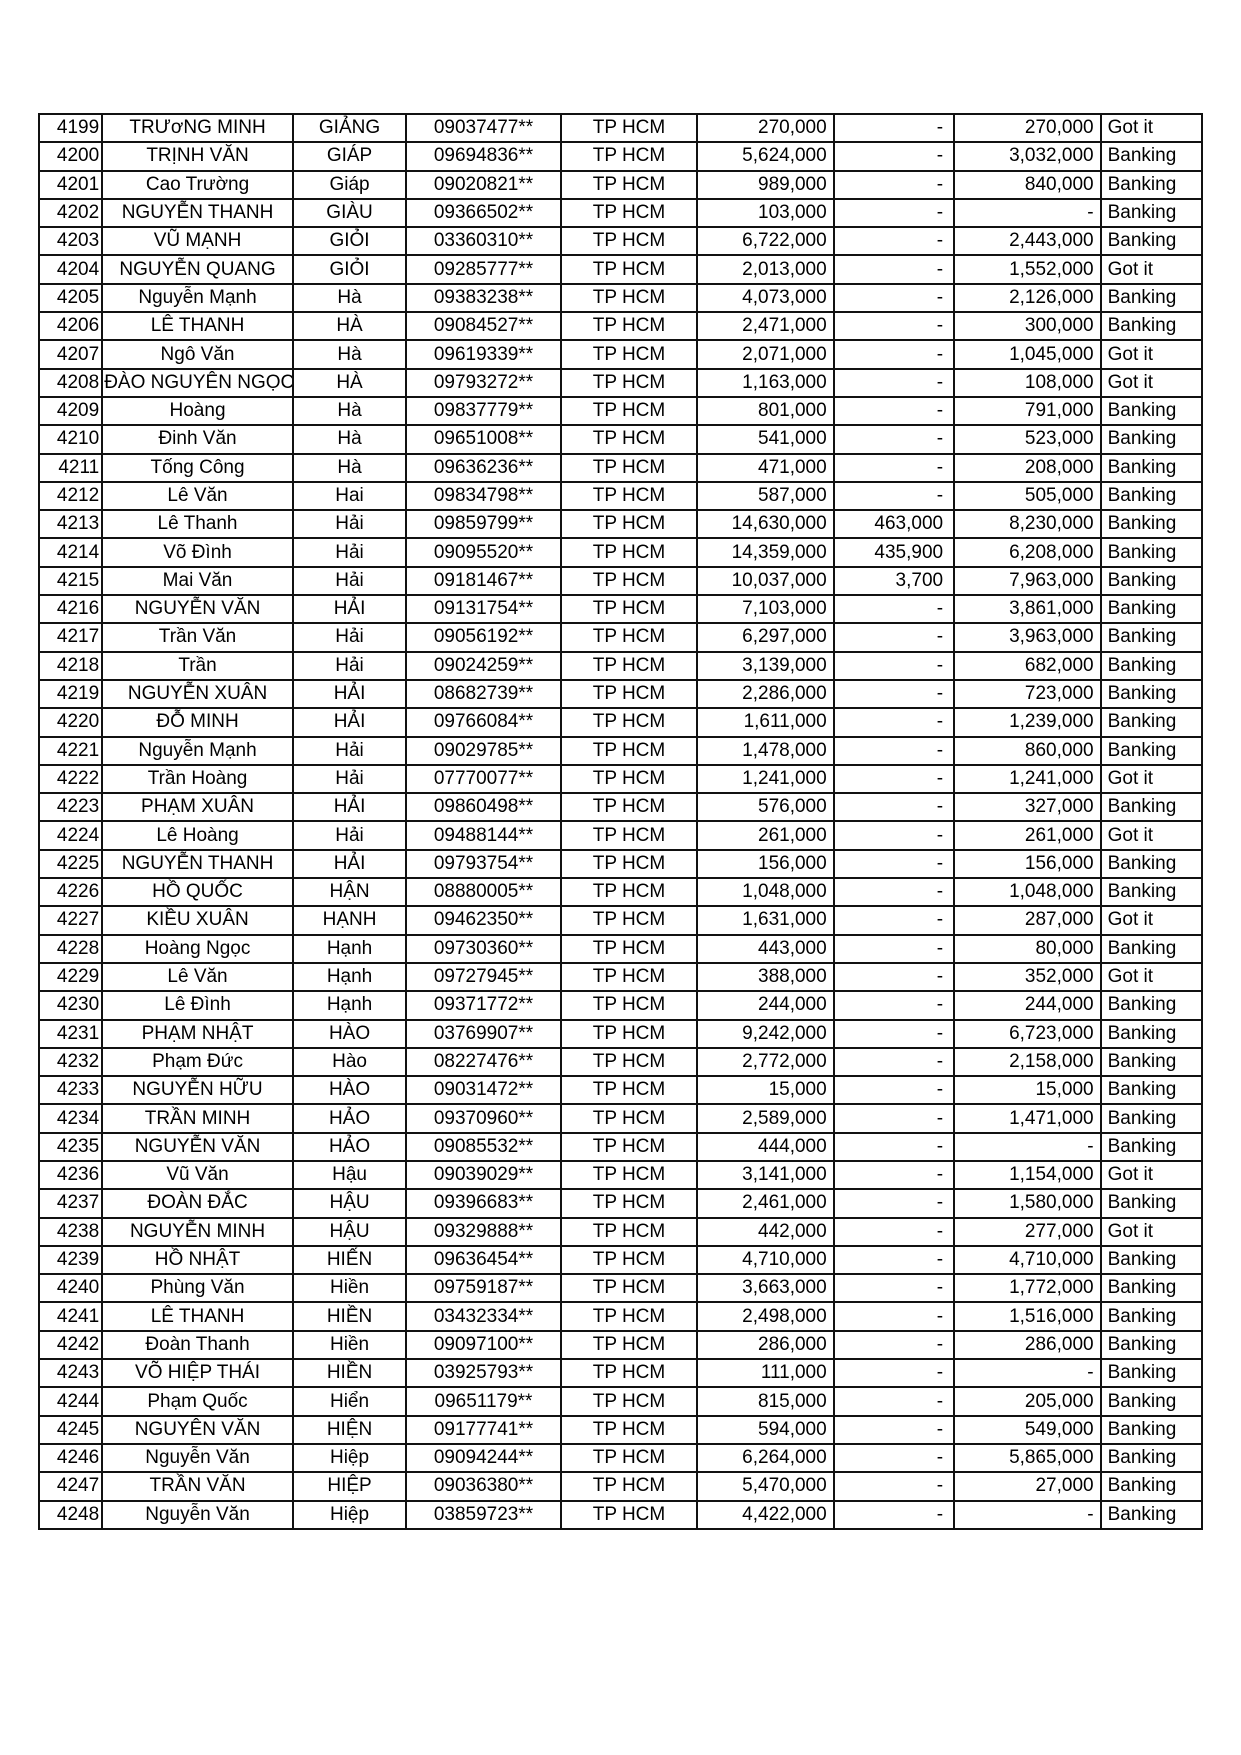 This screenshot has width=1241, height=1755. What do you see at coordinates (349, 354) in the screenshot?
I see `given-name-cell: Hà` at bounding box center [349, 354].